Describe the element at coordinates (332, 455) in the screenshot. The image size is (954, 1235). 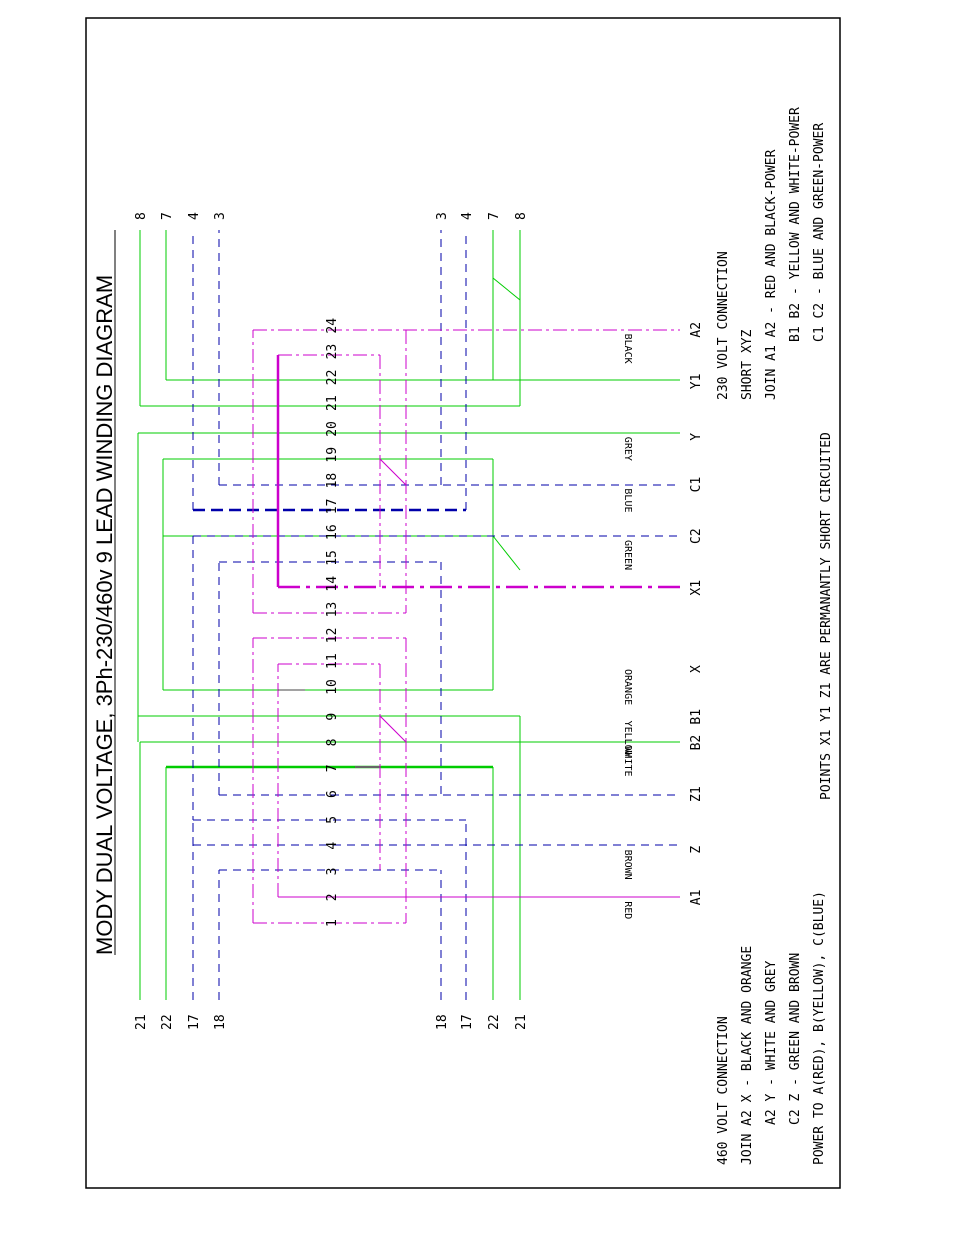
I see `slot-number-19: 19` at that location.